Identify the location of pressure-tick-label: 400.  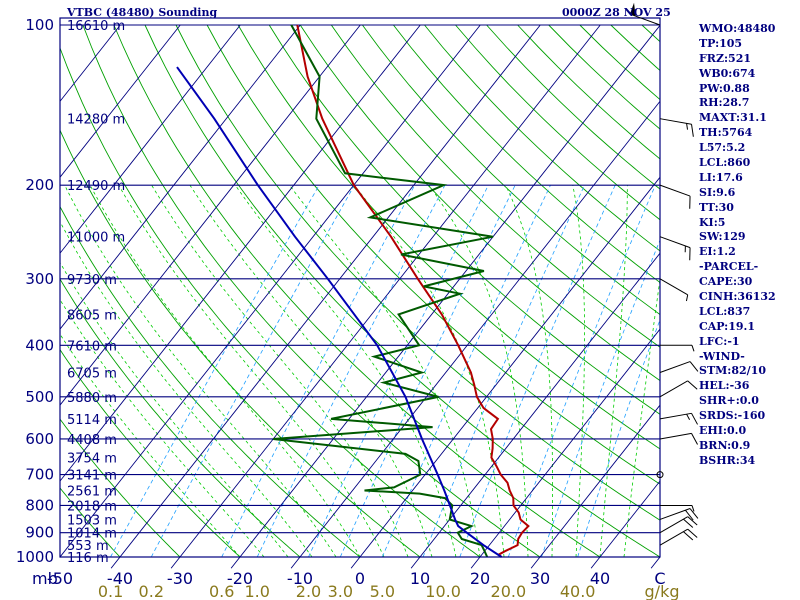
(39, 345).